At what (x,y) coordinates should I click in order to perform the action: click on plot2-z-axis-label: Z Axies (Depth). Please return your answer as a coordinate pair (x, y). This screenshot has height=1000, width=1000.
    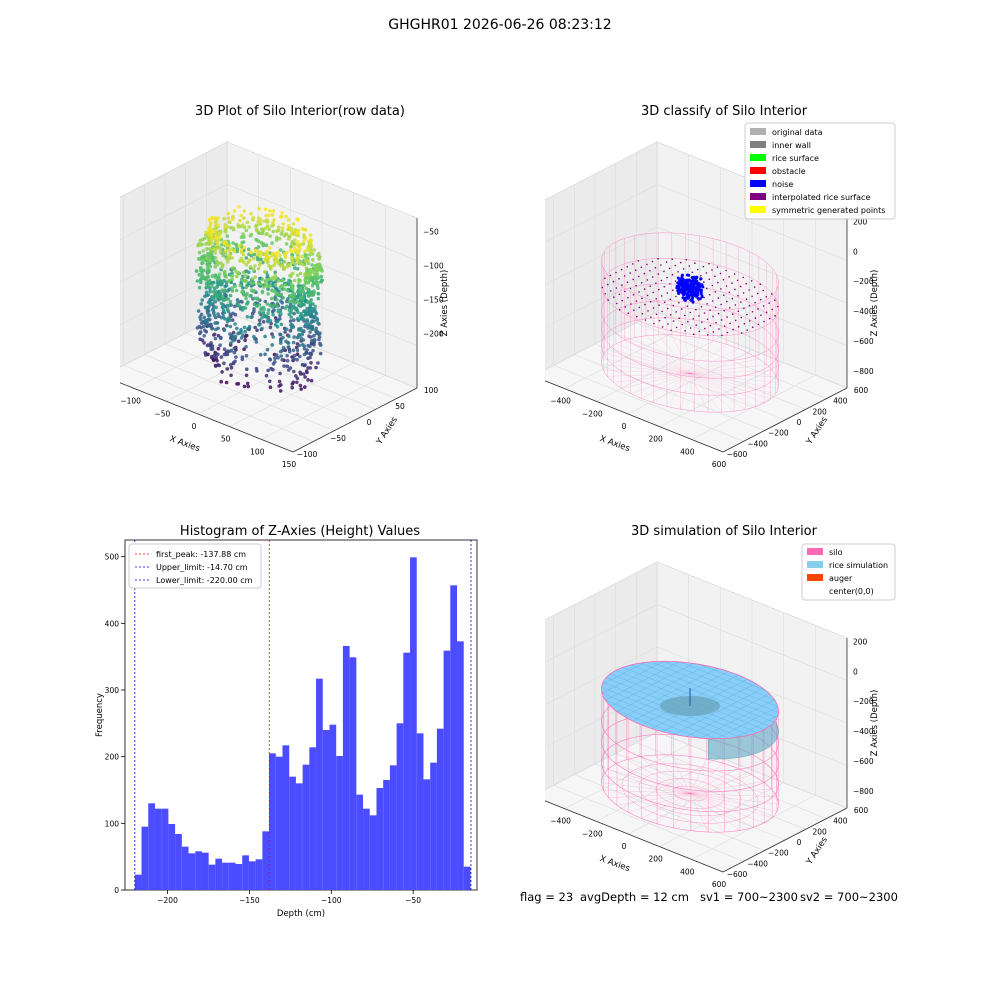
    Looking at the image, I should click on (875, 303).